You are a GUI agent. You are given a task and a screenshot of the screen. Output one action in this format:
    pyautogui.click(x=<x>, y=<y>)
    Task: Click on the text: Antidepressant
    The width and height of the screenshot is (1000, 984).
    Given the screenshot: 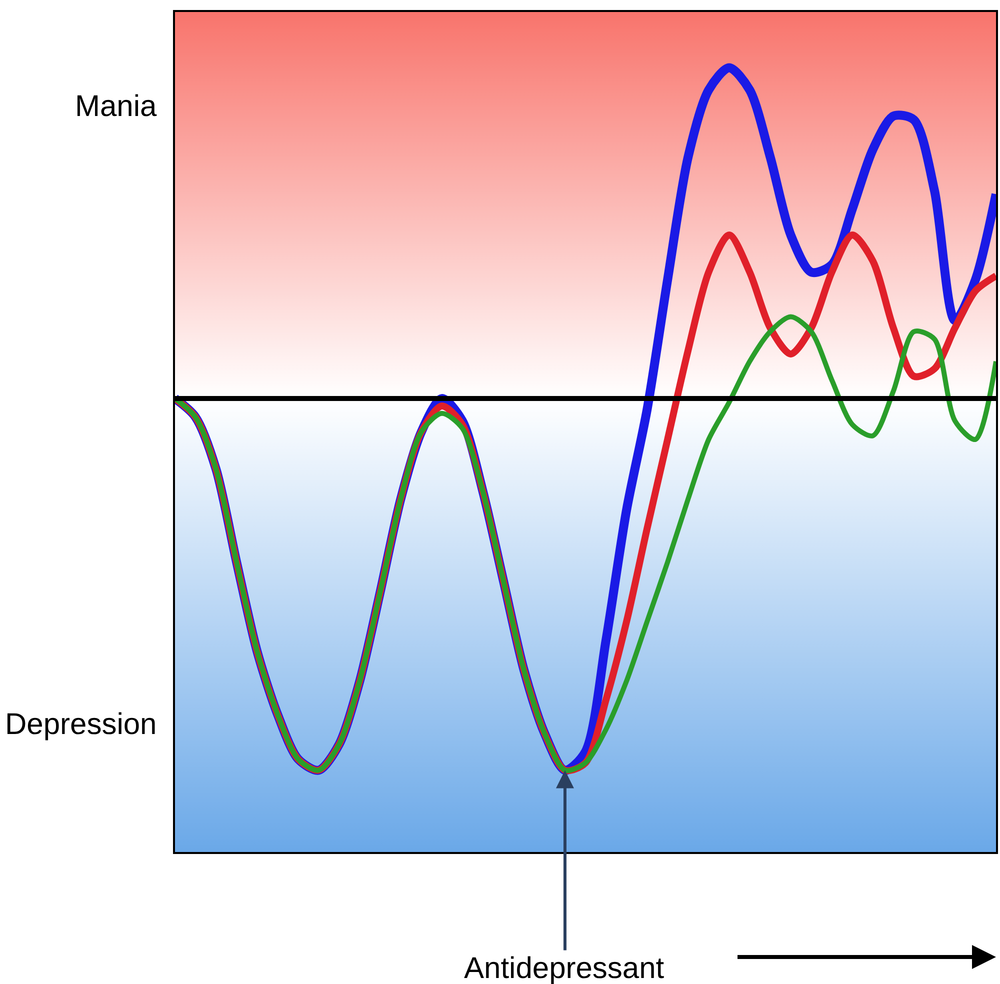 What is the action you would take?
    pyautogui.click(x=564, y=968)
    